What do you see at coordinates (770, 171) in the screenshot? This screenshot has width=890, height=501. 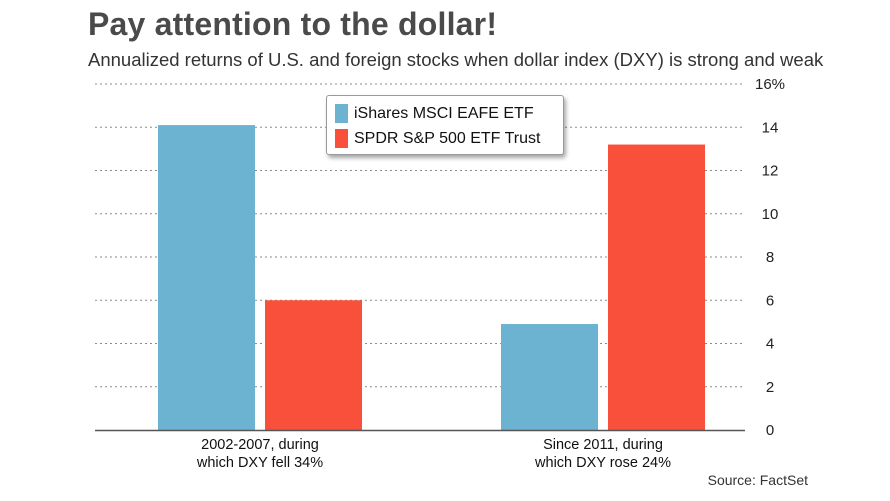 I see `y-tick-label: 12` at bounding box center [770, 171].